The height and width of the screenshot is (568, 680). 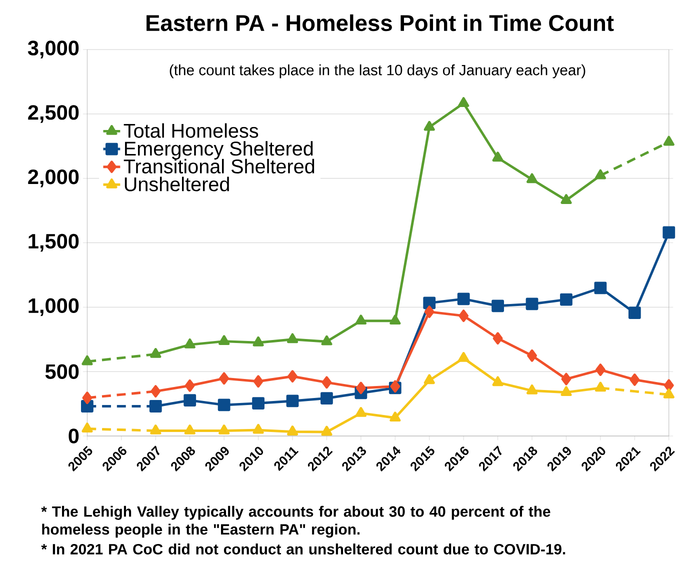 What do you see at coordinates (303, 549) in the screenshot?
I see `text: * In 2021 PA CoC did not conduct an unsheltered count due to COVID-19.` at bounding box center [303, 549].